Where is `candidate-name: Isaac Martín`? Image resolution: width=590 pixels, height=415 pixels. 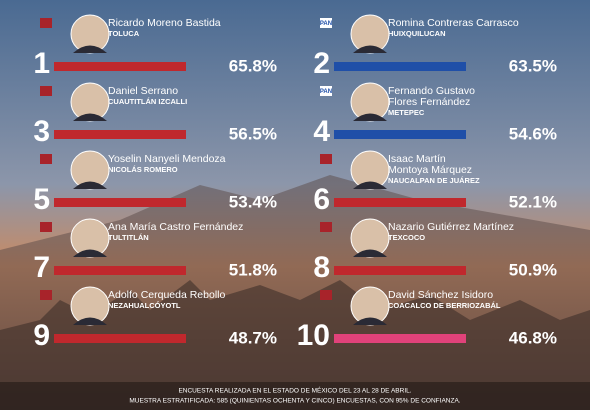 candidate-name: Isaac Martín is located at coordinates (417, 159).